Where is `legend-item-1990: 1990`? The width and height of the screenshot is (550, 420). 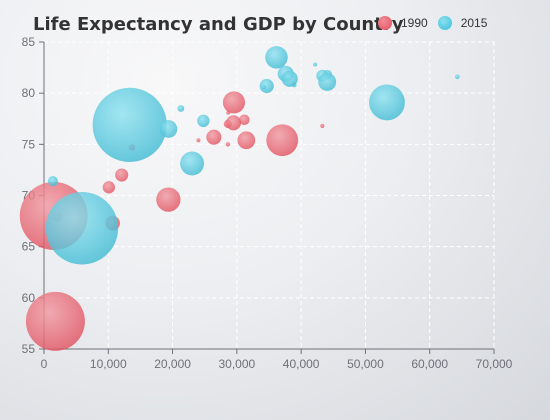 legend-item-1990: 1990 is located at coordinates (403, 23).